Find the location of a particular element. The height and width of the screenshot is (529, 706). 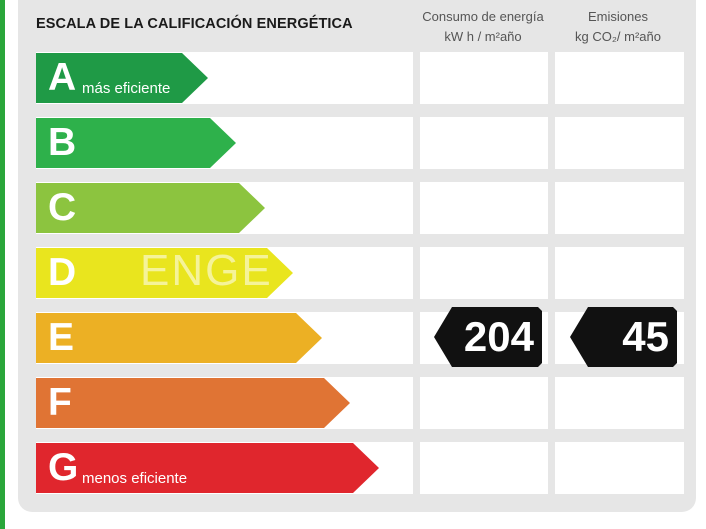

consumo-value-badge: 204 is located at coordinates (488, 337).